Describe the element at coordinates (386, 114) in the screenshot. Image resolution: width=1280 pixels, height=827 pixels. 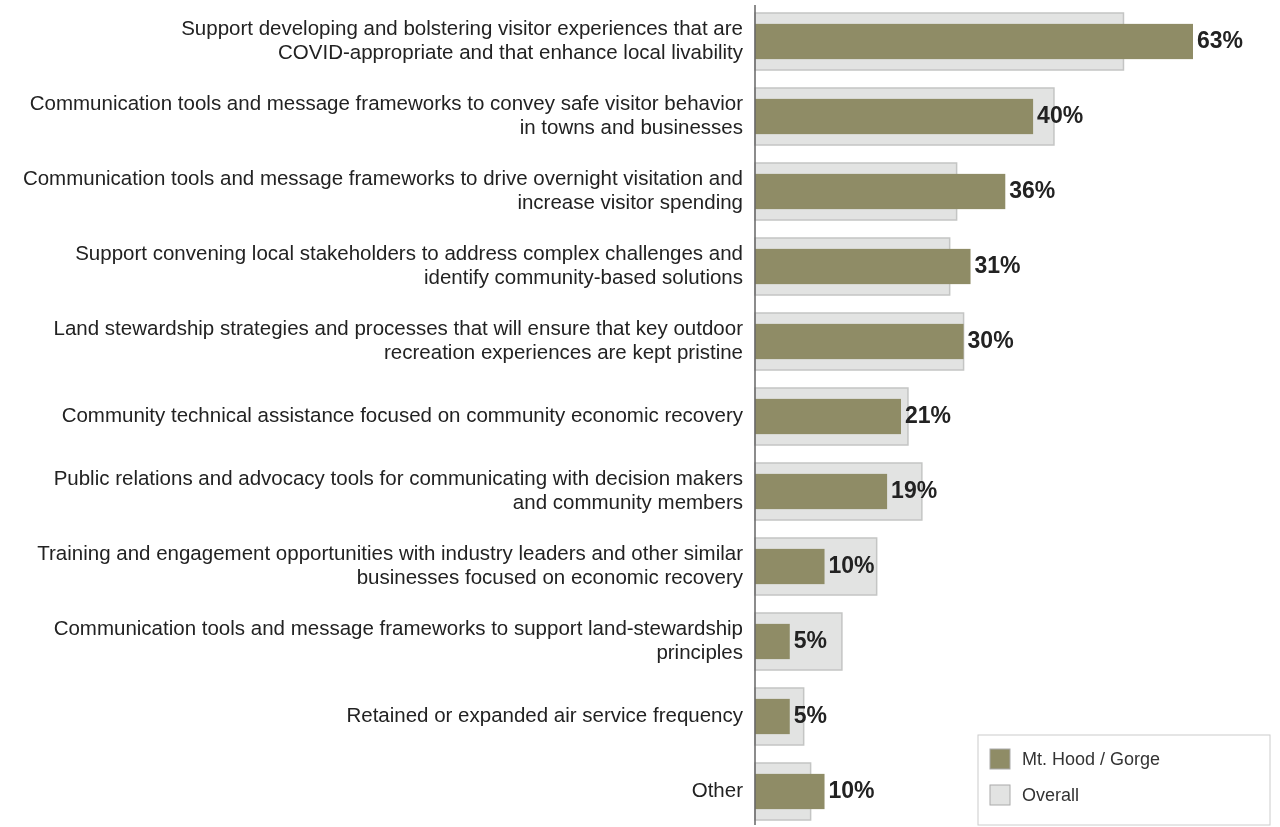
I see `y-tick-label: Communication tools and message frameworks to convey safe visitor behavior in towns and businesses` at that location.